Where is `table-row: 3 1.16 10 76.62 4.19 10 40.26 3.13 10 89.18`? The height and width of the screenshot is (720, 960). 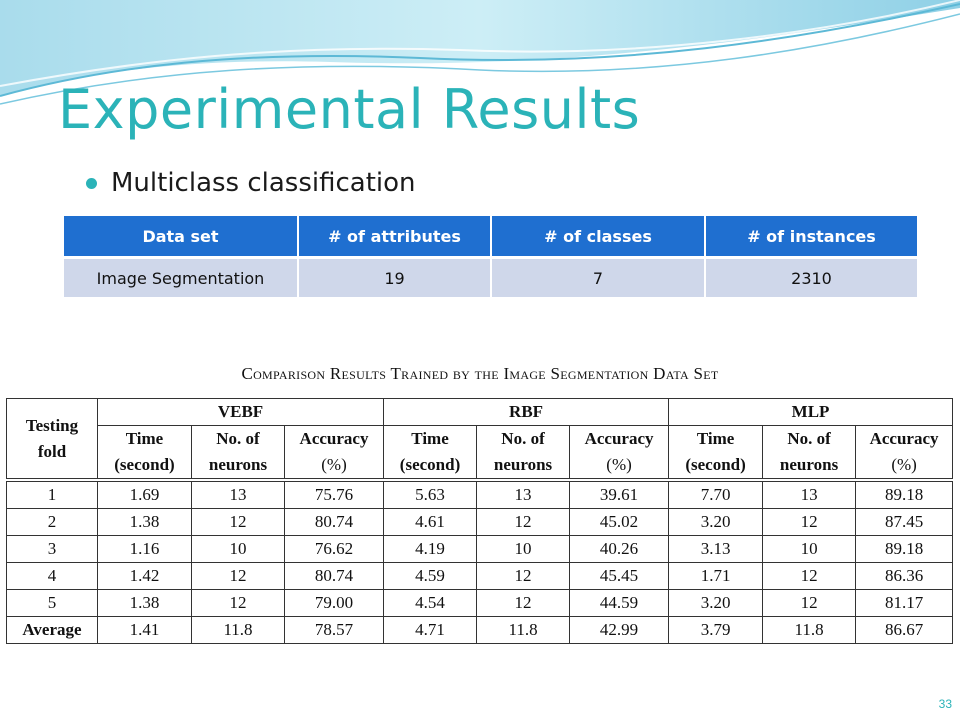
table-row: 3 1.16 10 76.62 4.19 10 40.26 3.13 10 89.18 is located at coordinates (480, 549).